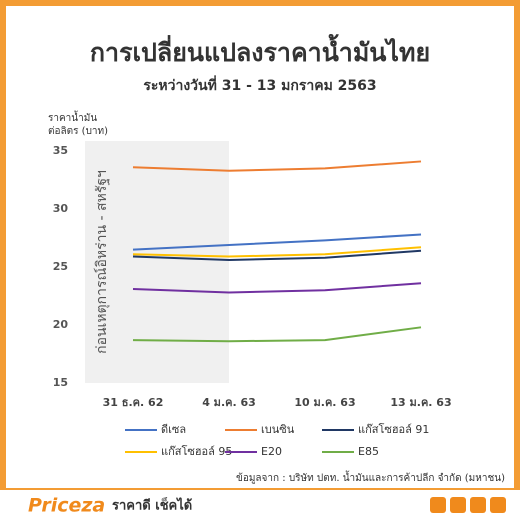 This screenshot has width=520, height=520. I want to click on chart-title: การเปลี่ยนแปลงราคาน้ำมันไทย, so click(260, 50).